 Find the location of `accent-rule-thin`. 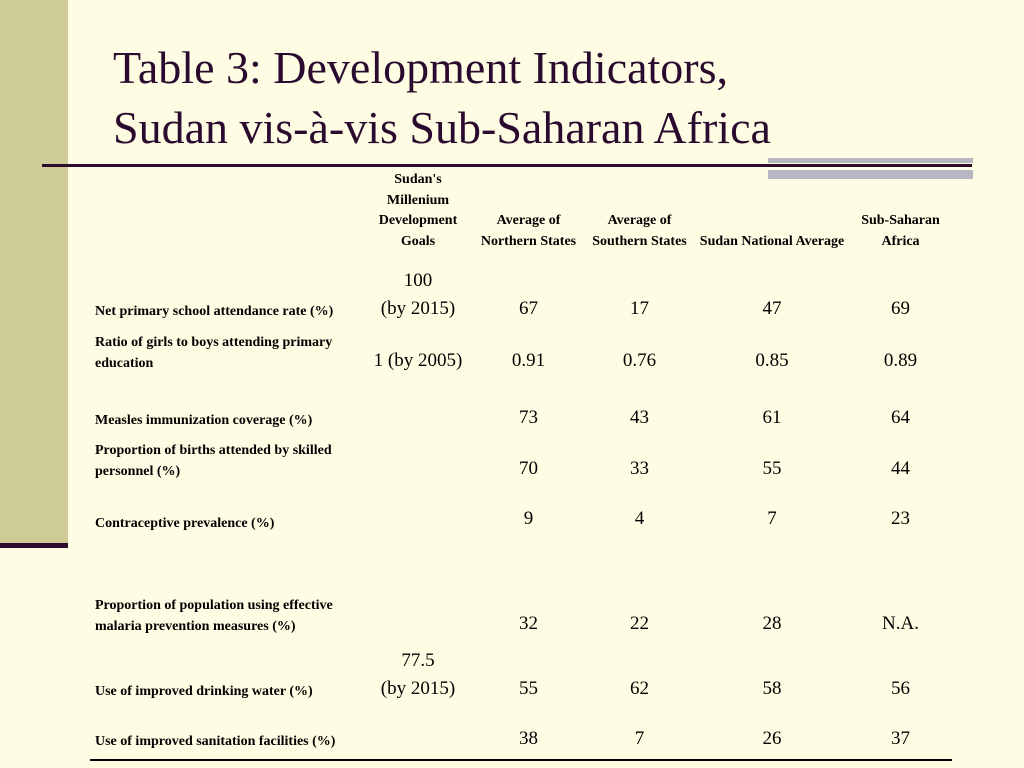

accent-rule-thin is located at coordinates (870, 160).